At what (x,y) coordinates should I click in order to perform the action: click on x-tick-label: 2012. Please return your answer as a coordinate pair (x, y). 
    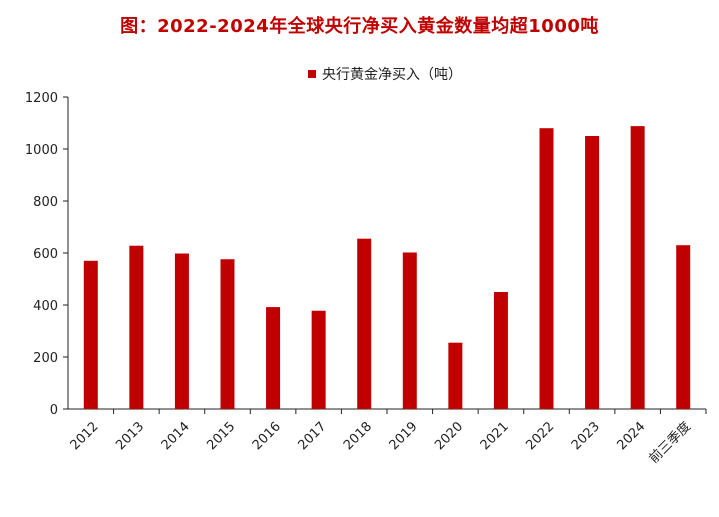
    Looking at the image, I should click on (85, 436).